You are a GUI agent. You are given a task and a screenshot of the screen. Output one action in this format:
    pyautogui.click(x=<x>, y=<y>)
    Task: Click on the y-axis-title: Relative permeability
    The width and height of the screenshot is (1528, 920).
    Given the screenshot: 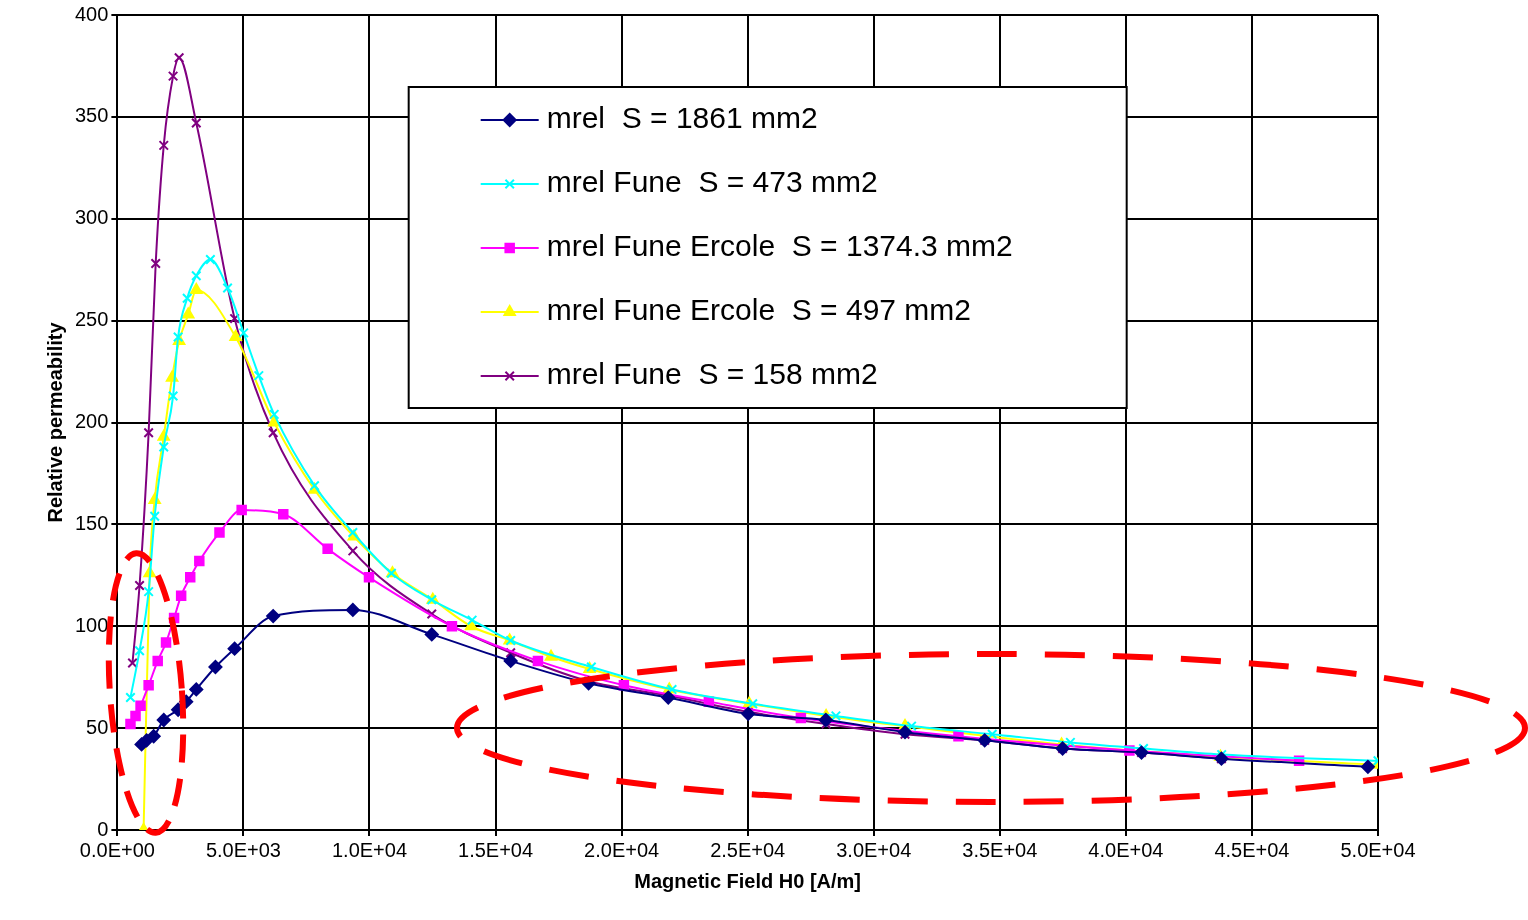 What is the action you would take?
    pyautogui.click(x=54, y=422)
    